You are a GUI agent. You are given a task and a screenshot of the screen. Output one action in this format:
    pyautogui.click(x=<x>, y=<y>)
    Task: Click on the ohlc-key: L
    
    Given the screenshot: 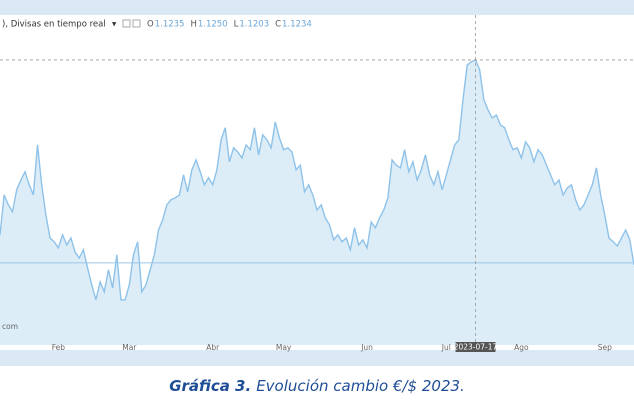 What is the action you would take?
    pyautogui.click(x=236, y=25)
    